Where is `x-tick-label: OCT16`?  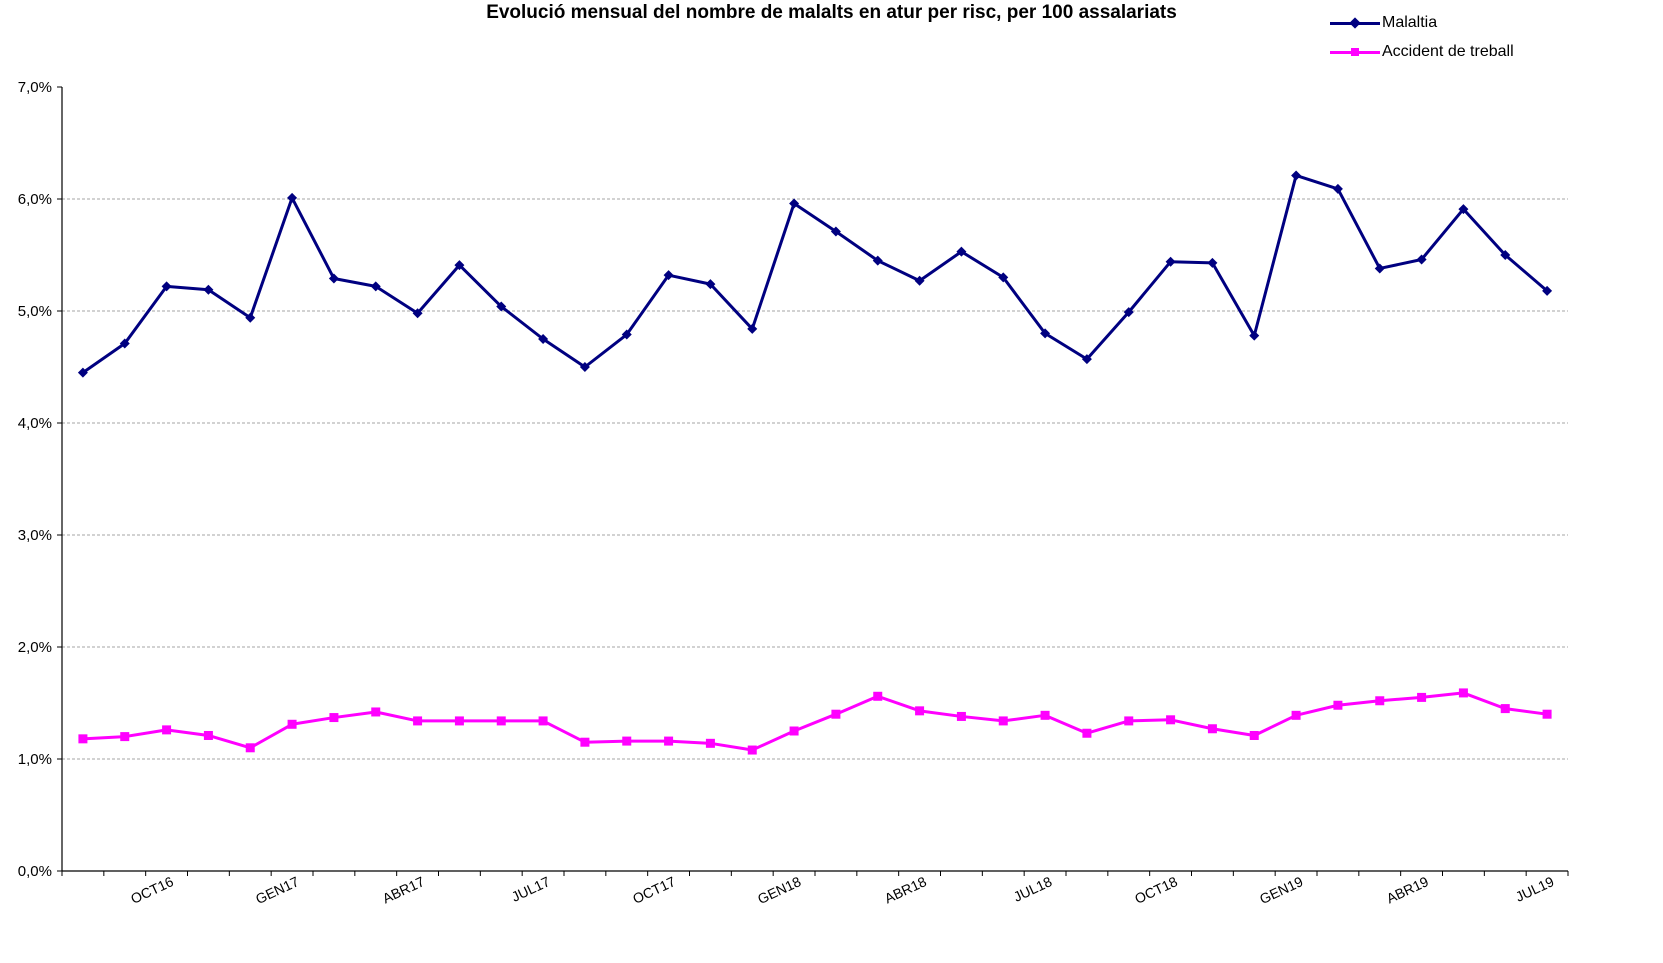
x-tick-label: OCT16 is located at coordinates (152, 890).